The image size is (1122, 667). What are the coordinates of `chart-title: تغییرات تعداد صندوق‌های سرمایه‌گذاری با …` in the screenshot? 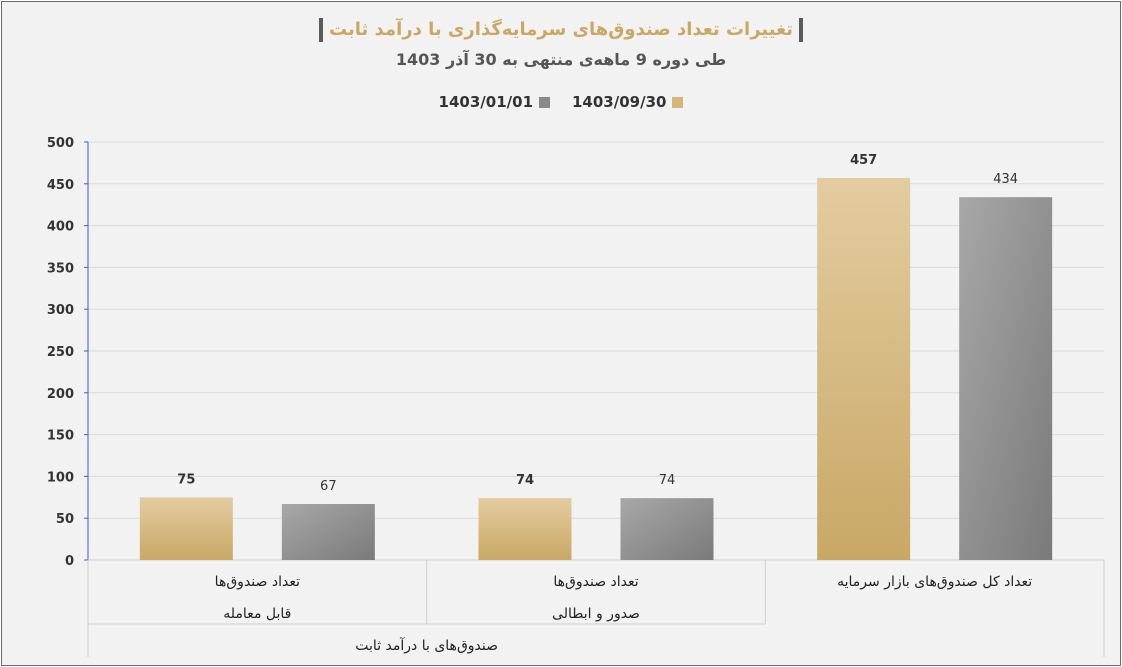 It's located at (561, 30).